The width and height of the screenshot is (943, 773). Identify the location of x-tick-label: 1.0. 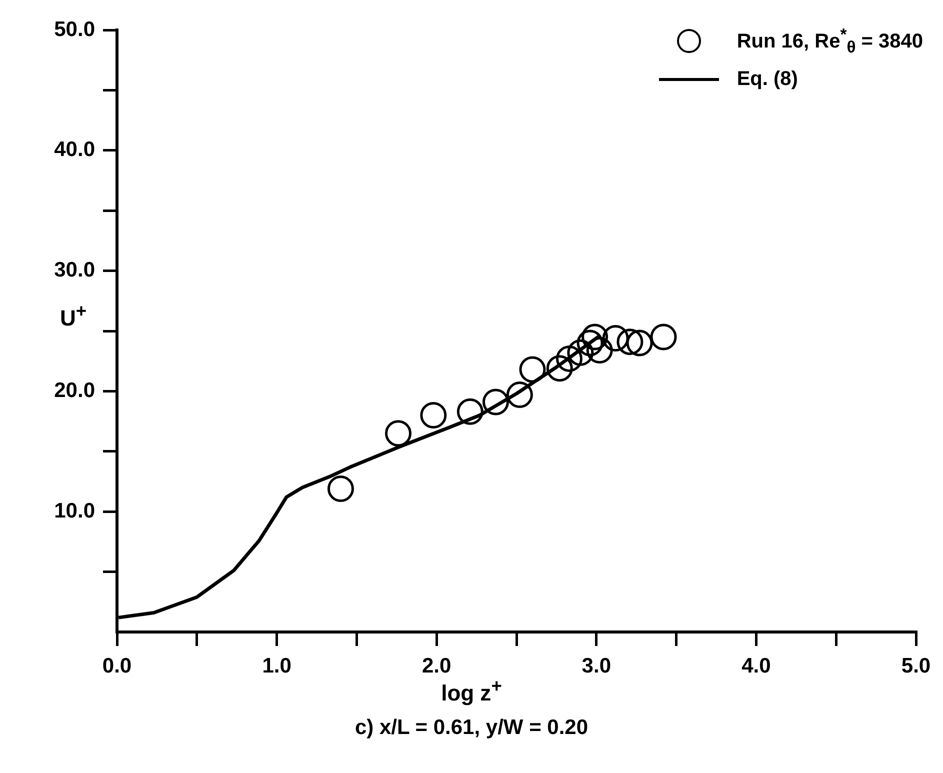
(277, 666).